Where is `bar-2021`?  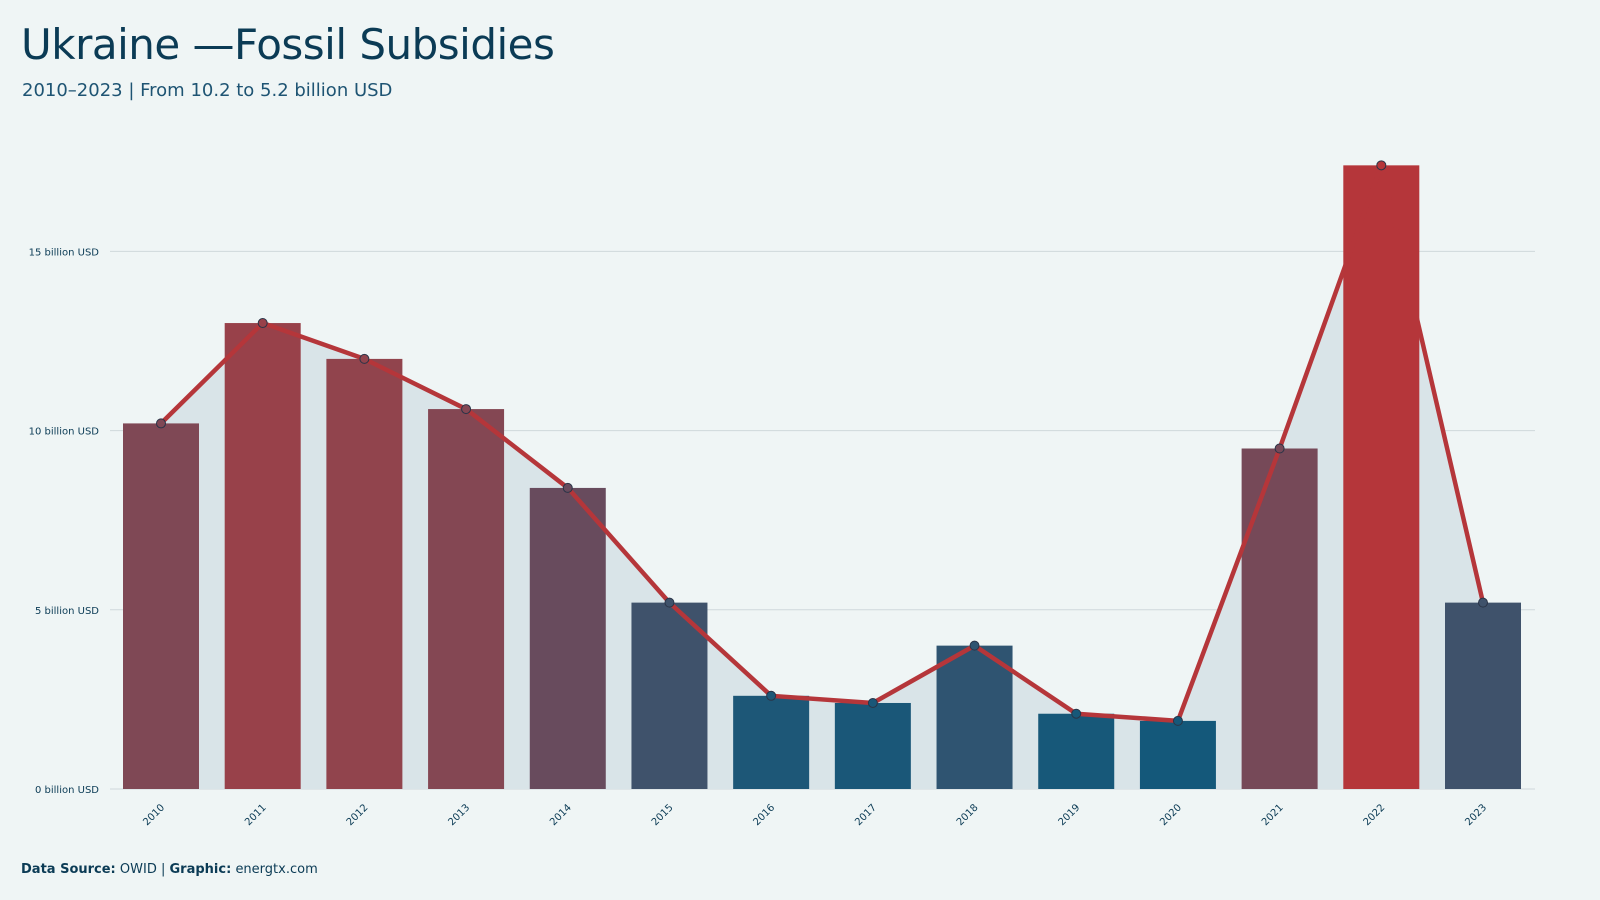
bar-2021 is located at coordinates (1279, 618).